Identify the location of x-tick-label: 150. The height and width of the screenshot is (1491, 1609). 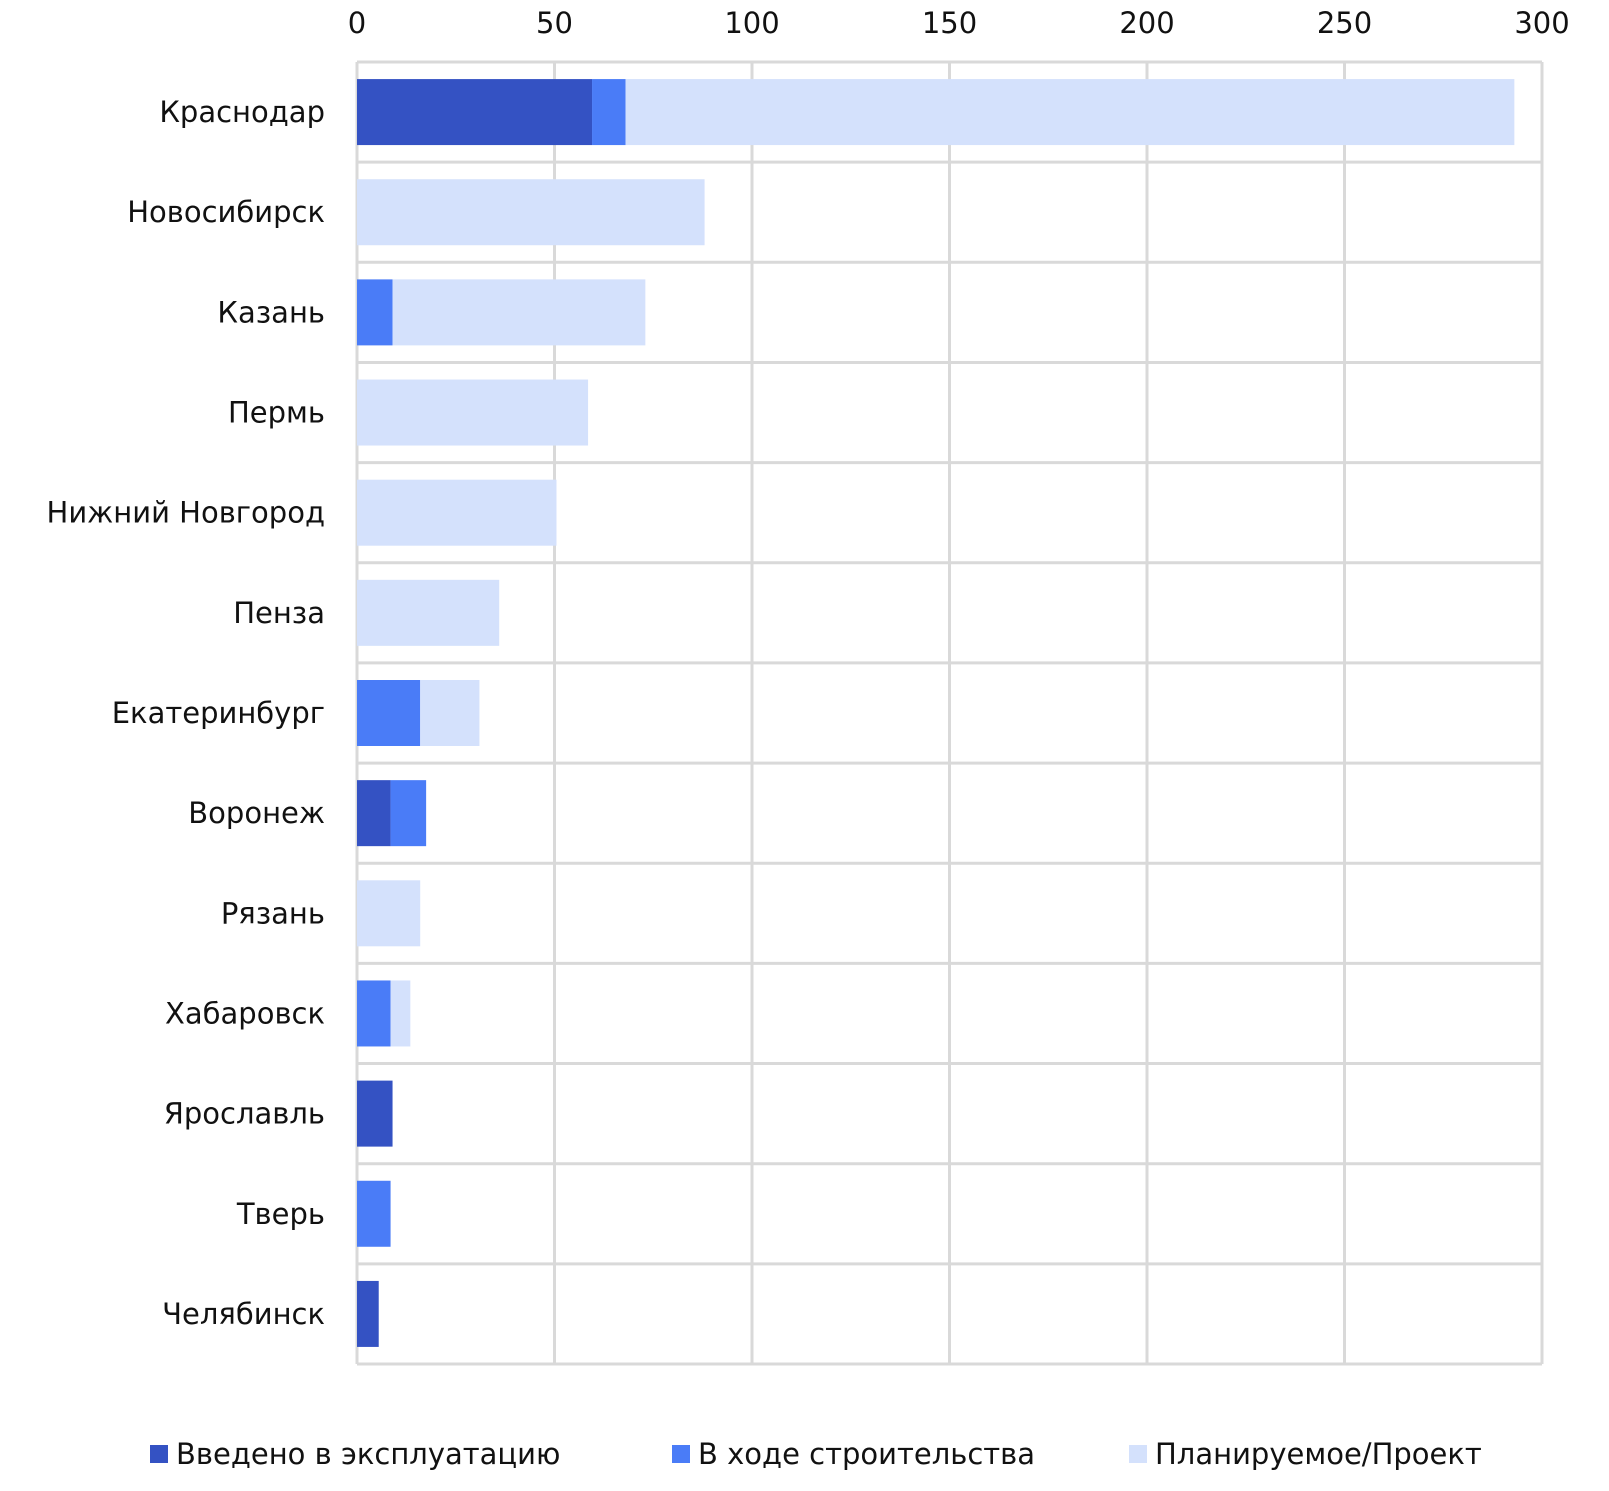
(949, 23).